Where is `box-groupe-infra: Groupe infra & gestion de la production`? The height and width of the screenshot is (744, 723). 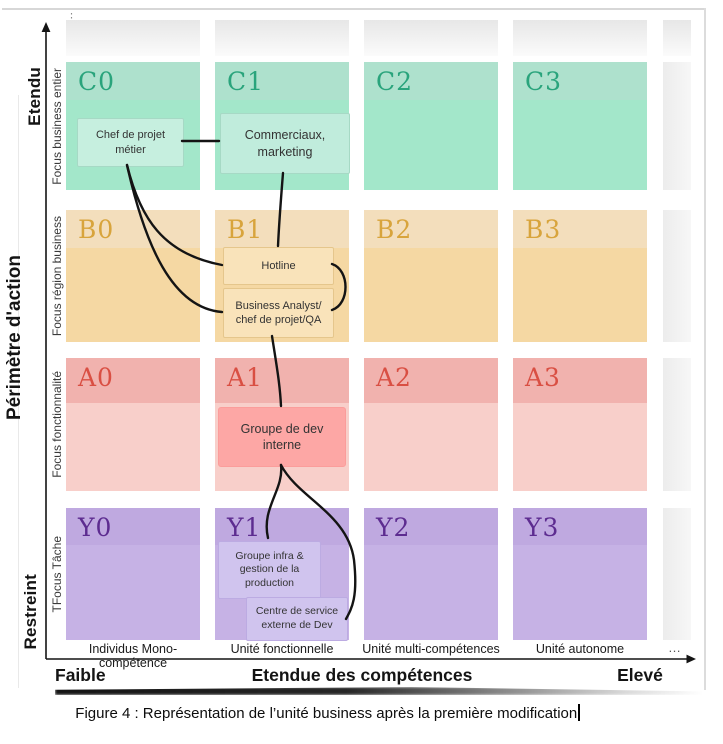
box-groupe-infra: Groupe infra & gestion de la production is located at coordinates (269, 570).